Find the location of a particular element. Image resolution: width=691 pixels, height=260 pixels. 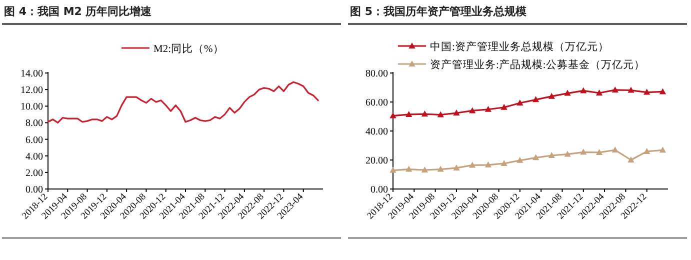

y-tick-label: 8.00 is located at coordinates (34, 124).